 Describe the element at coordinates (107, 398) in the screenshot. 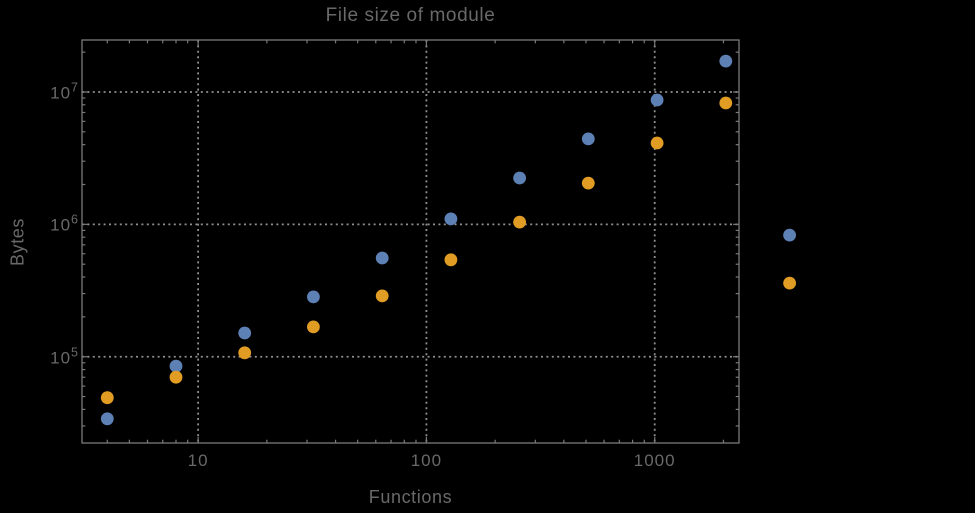

I see `data-point-orange-x4` at that location.